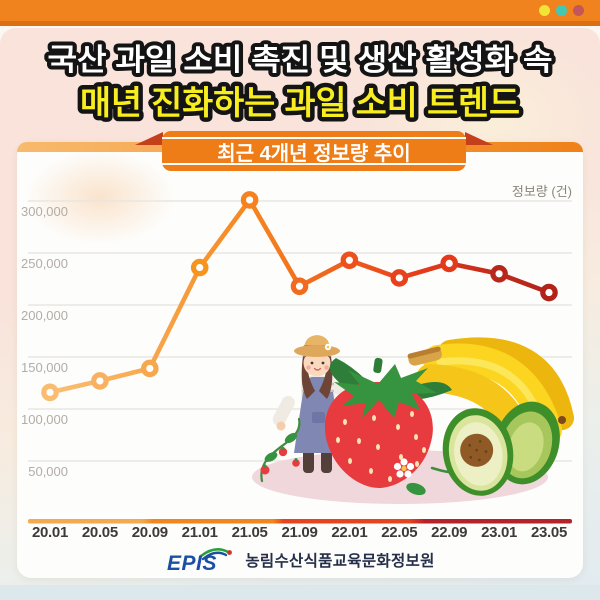 This screenshot has width=600, height=600. What do you see at coordinates (499, 532) in the screenshot?
I see `x-axis-label: 23.01` at bounding box center [499, 532].